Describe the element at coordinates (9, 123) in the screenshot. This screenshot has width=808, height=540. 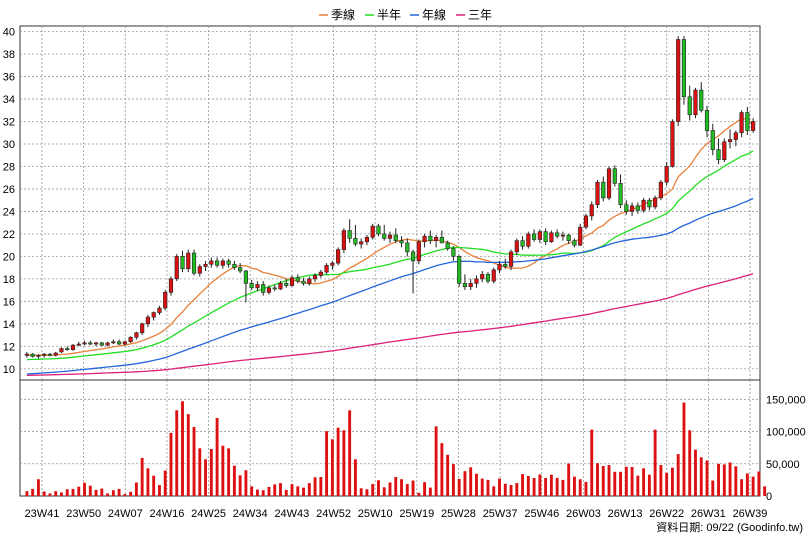
I see `price-tick-label: 32` at that location.